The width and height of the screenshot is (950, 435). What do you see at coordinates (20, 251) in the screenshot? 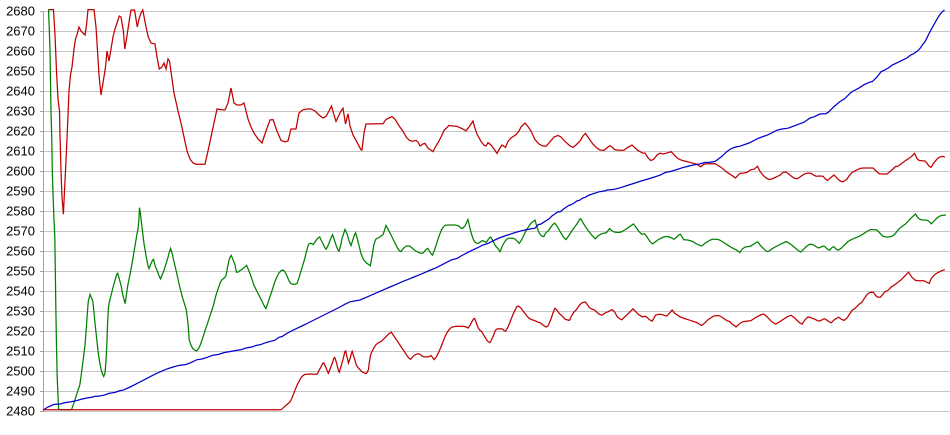
I see `y-axis-label-2560: 2560` at bounding box center [20, 251].